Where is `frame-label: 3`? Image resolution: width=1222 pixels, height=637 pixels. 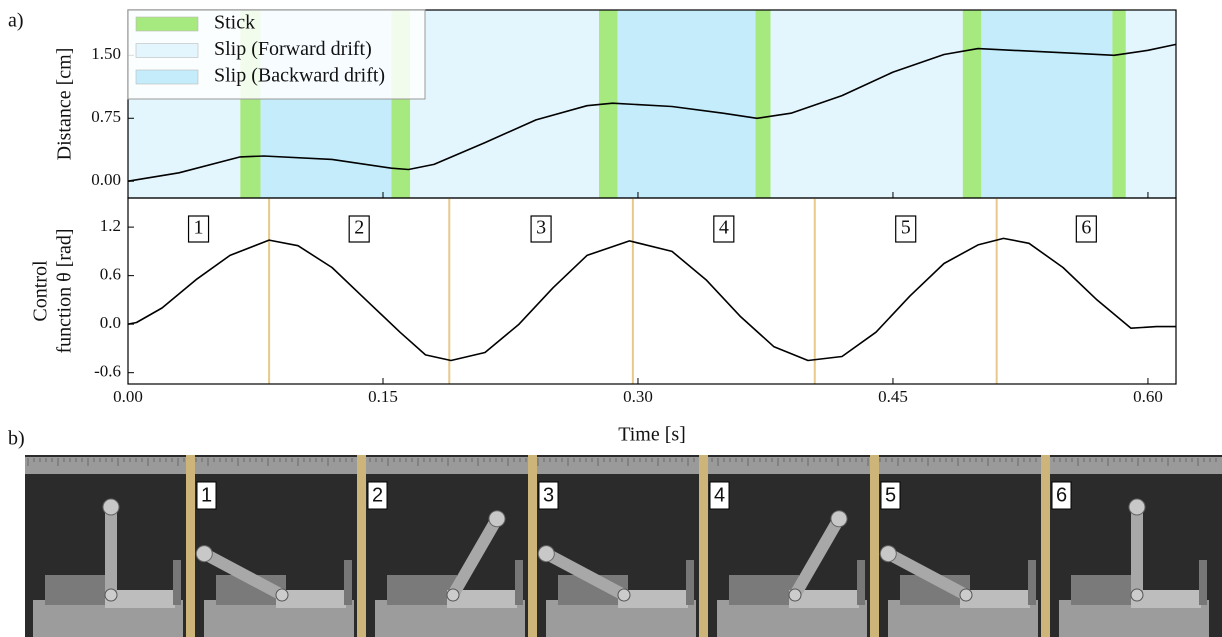
frame-label: 3 is located at coordinates (548, 495).